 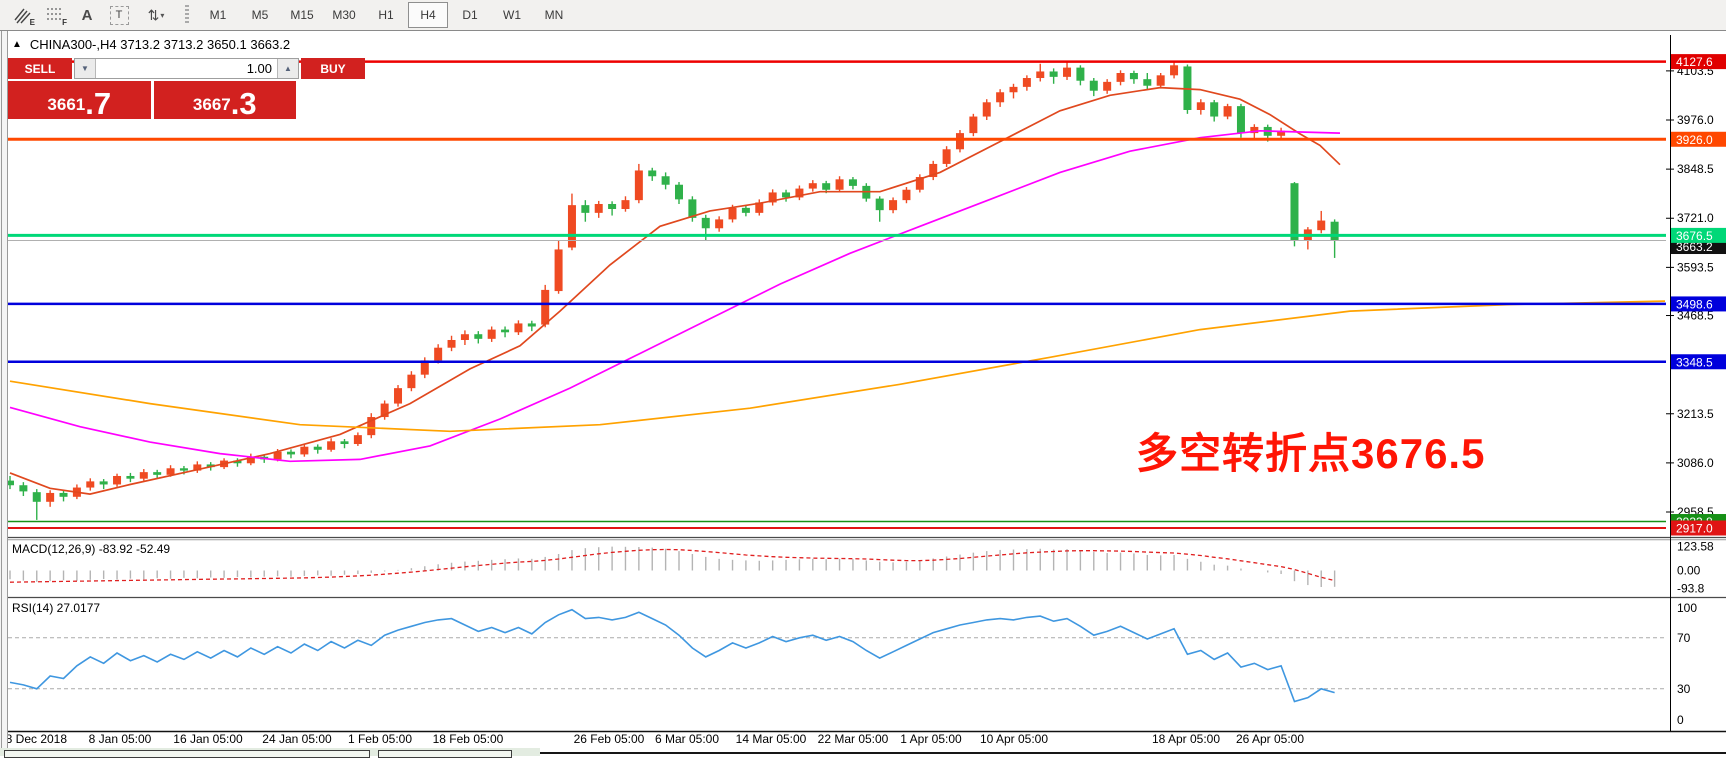 I want to click on svg-text: 4127.6, so click(x=1694, y=62).